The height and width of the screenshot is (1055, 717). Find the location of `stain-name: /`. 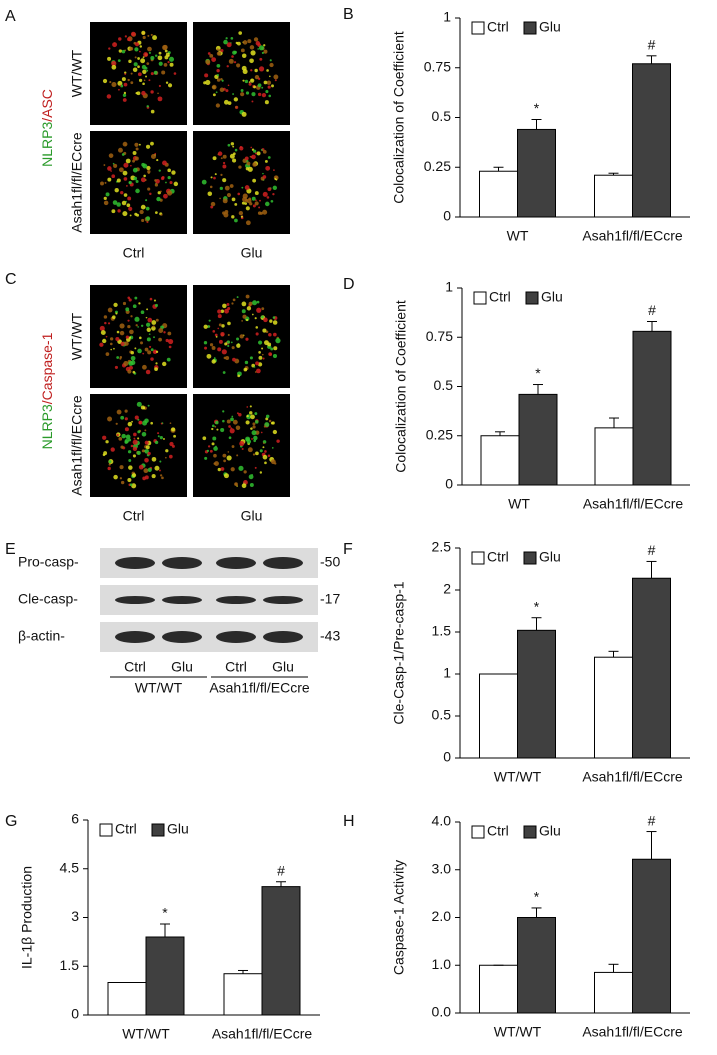

stain-name: / is located at coordinates (47, 402).